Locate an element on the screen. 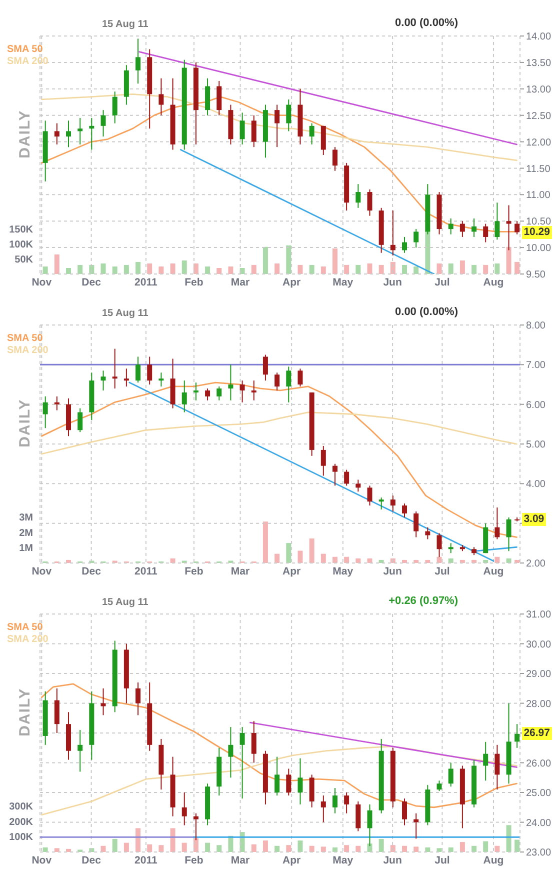 The height and width of the screenshot is (877, 556). y-tick-label: 5.00 is located at coordinates (536, 445).